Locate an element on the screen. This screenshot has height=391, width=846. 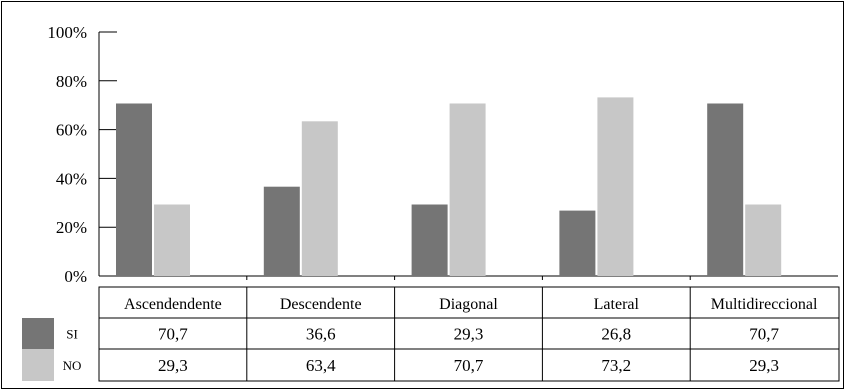
legend-label-si: SI is located at coordinates (72, 334).